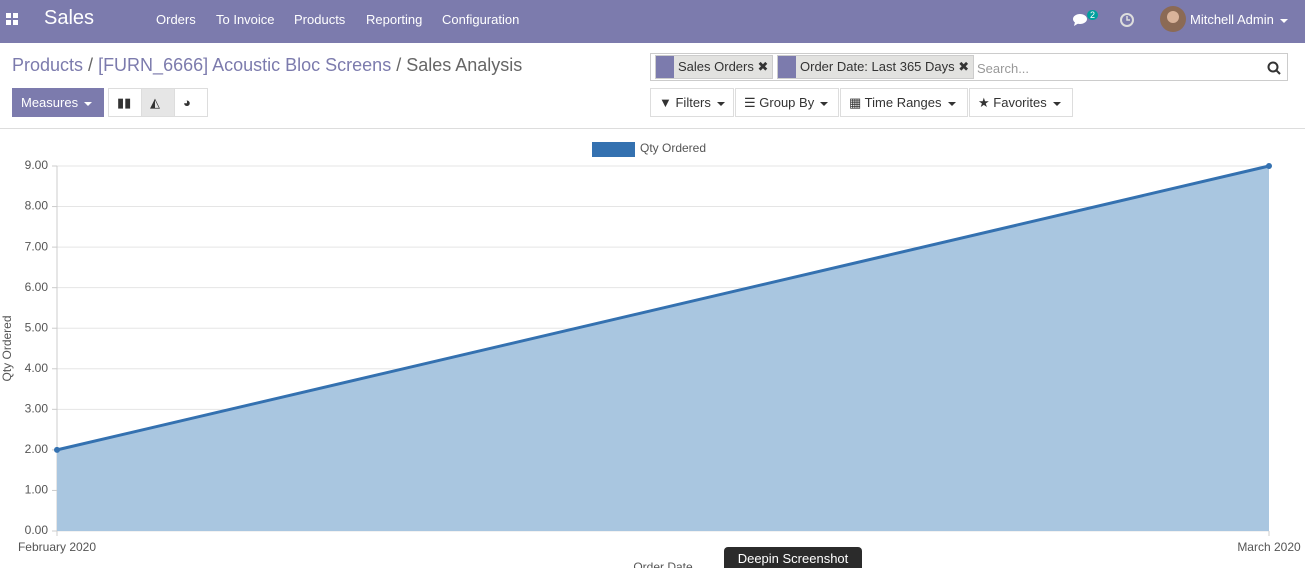  Describe the element at coordinates (245, 65) in the screenshot. I see `breadcrumb-link: [FURN_6666] Acoustic Bloc Screens` at that location.